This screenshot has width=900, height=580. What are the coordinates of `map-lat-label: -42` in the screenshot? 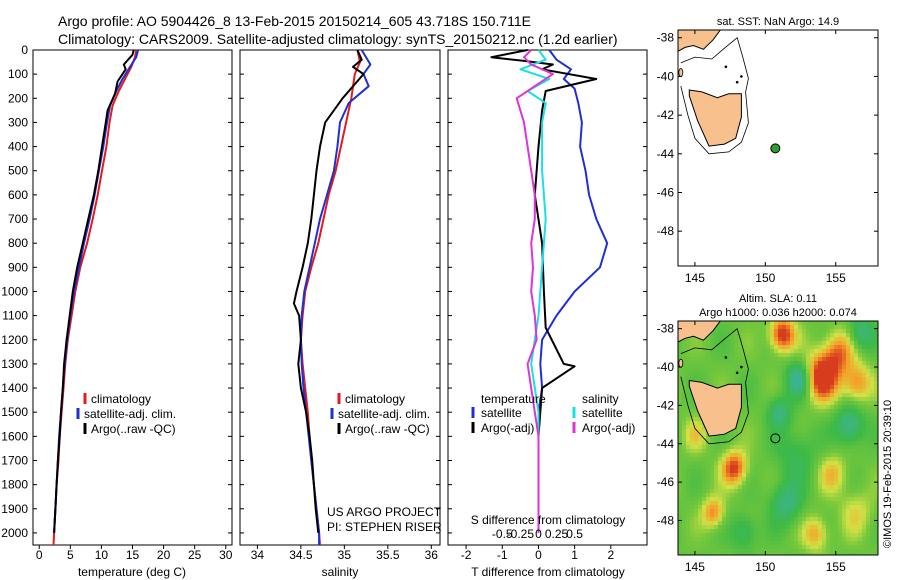 It's located at (666, 405).